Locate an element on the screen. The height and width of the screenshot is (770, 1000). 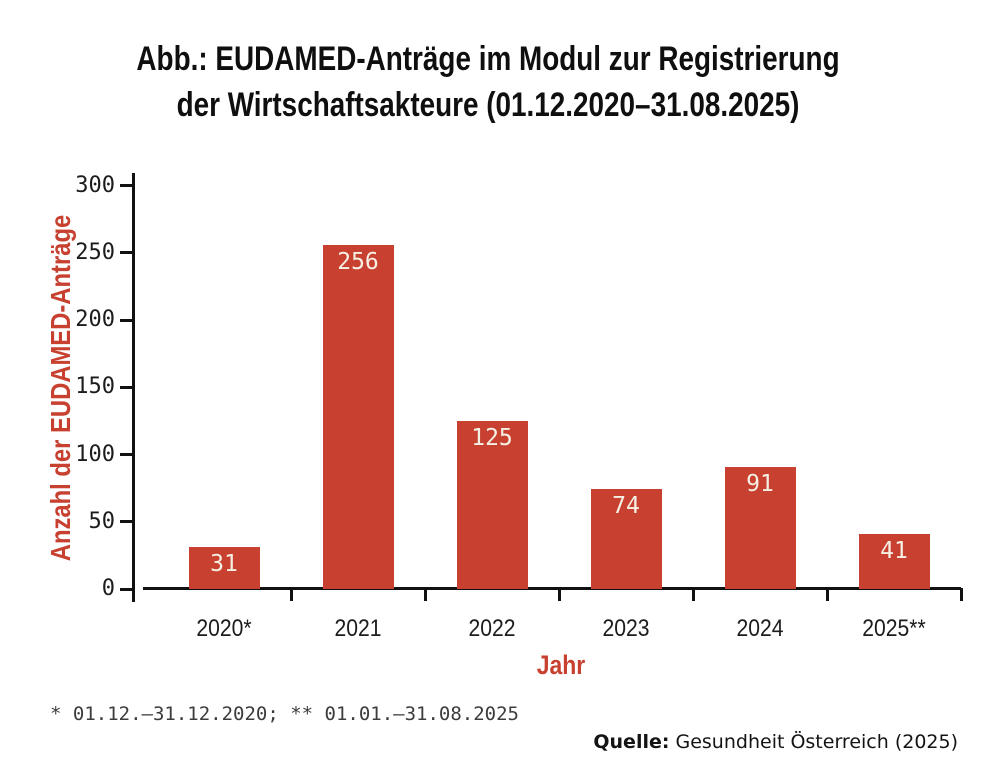
y-tick-label: 100 is located at coordinates (95, 454).